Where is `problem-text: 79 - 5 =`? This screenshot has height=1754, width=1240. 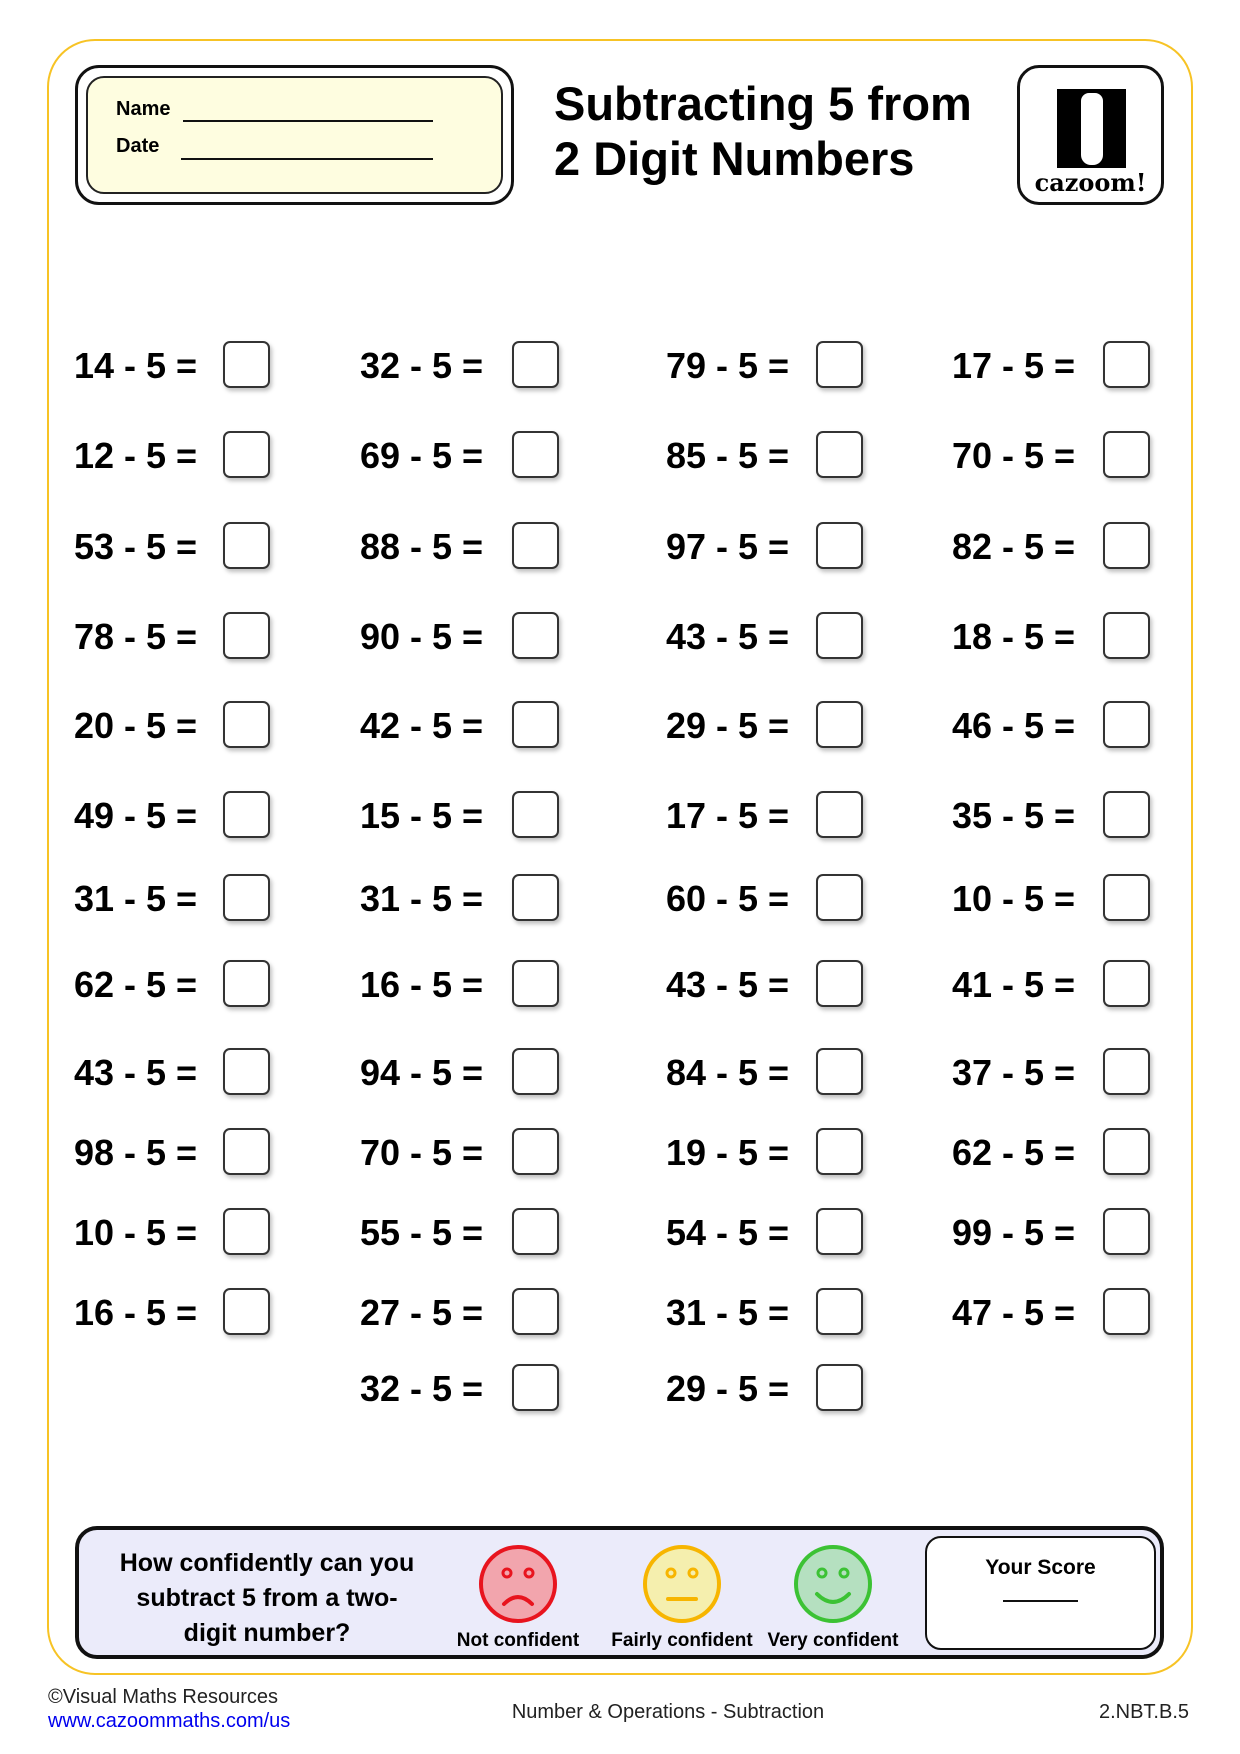 problem-text: 79 - 5 = is located at coordinates (728, 365).